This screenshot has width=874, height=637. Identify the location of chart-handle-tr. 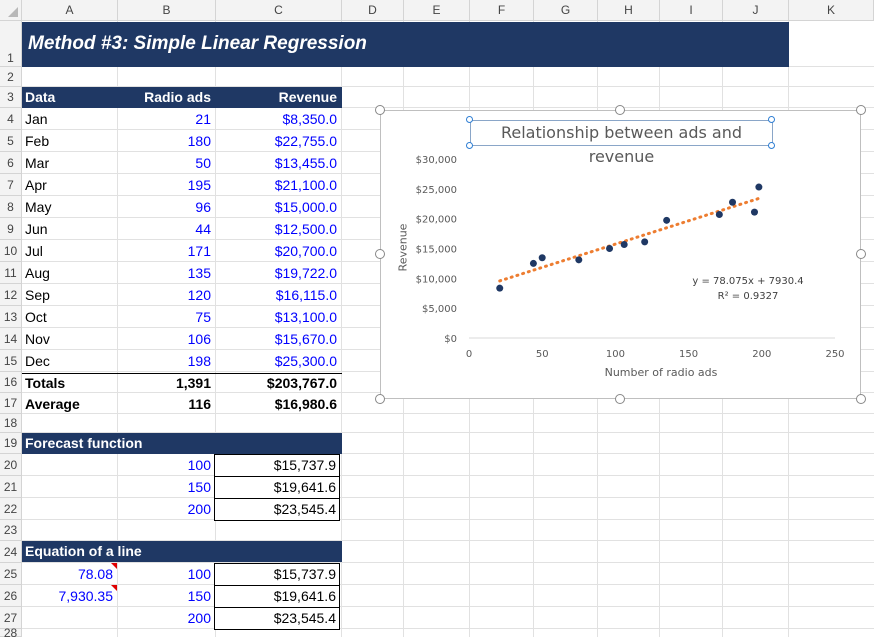
(861, 110).